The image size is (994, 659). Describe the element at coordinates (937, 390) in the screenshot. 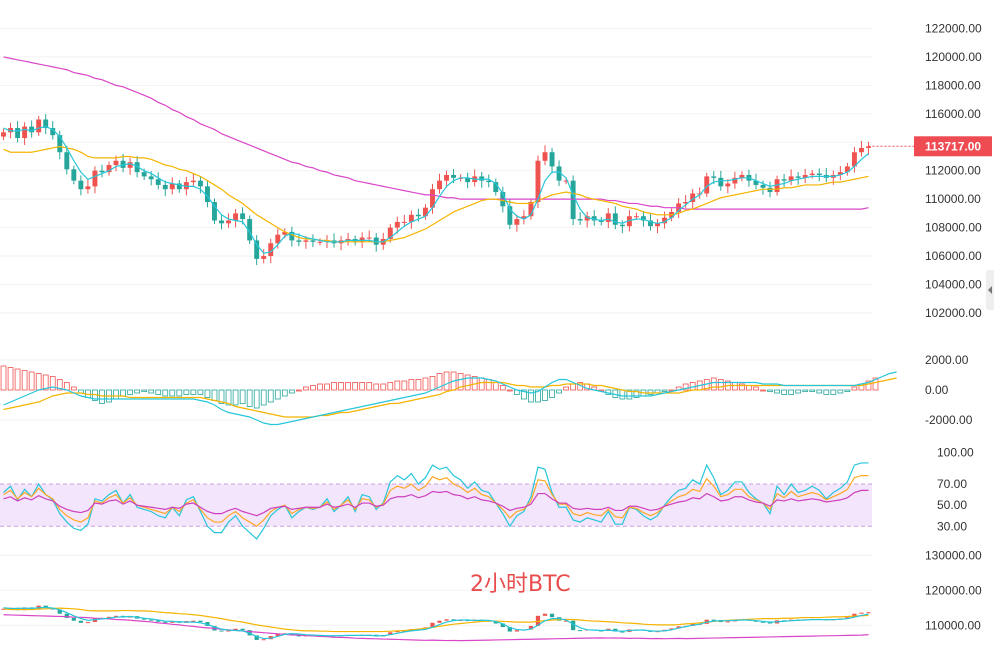

I see `macd-axis-tick-label: 0.00` at that location.